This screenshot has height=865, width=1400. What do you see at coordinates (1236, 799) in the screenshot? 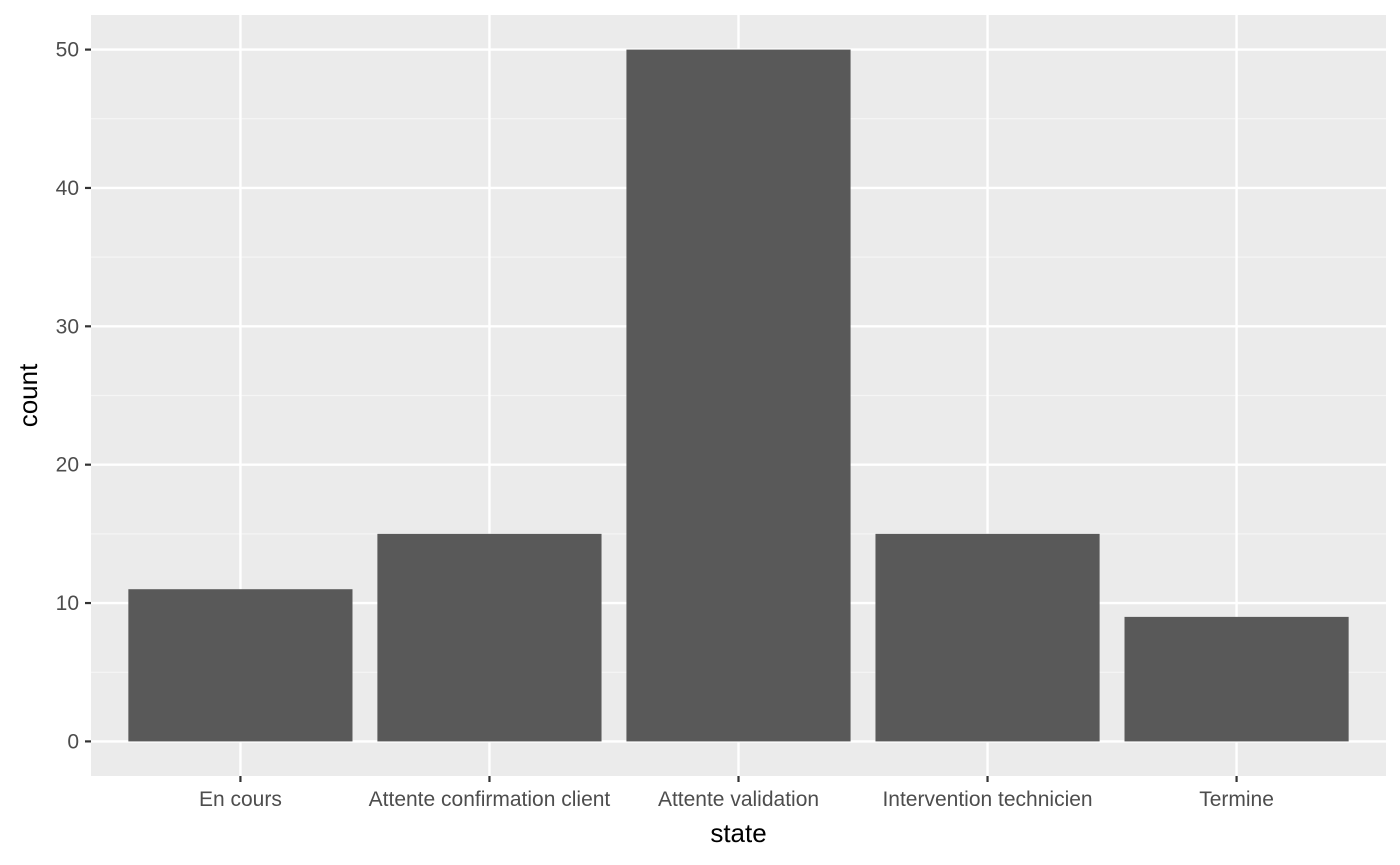
I see `x-tick-label: Termine` at bounding box center [1236, 799].